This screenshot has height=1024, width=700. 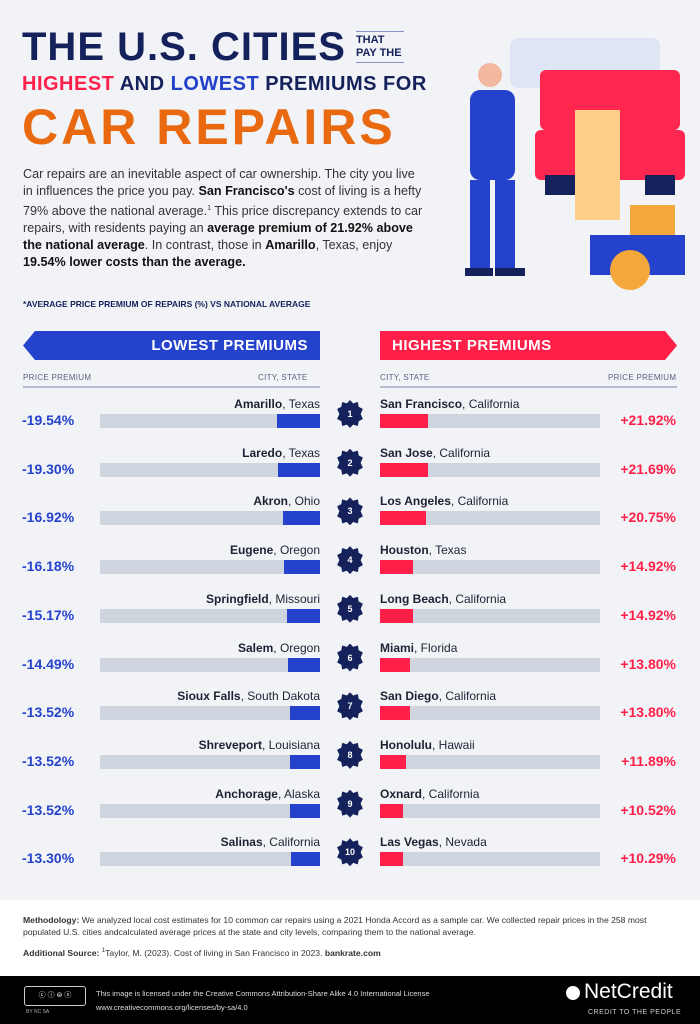 I want to click on high-city-name: Oxnard, so click(x=401, y=793).